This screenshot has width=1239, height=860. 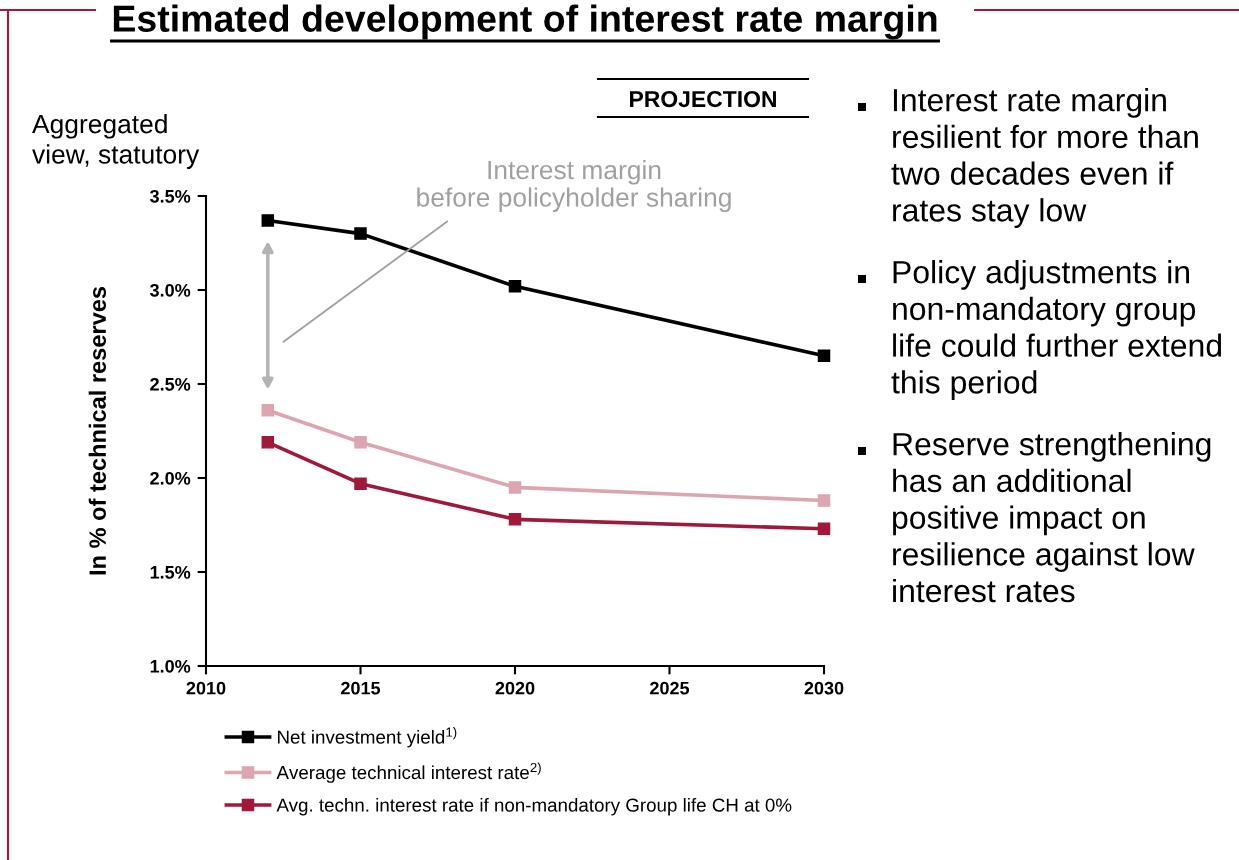 What do you see at coordinates (367, 737) in the screenshot?
I see `legend-label: Net investment yield$^{1)}$` at bounding box center [367, 737].